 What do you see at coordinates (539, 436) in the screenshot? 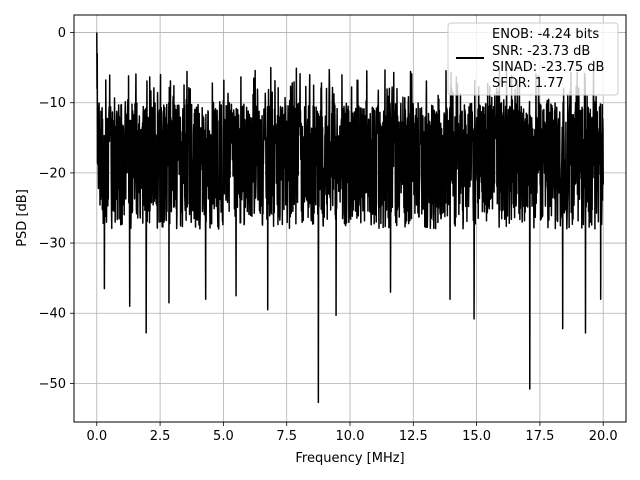
I see `x-tick-label: 17.5` at bounding box center [539, 436].